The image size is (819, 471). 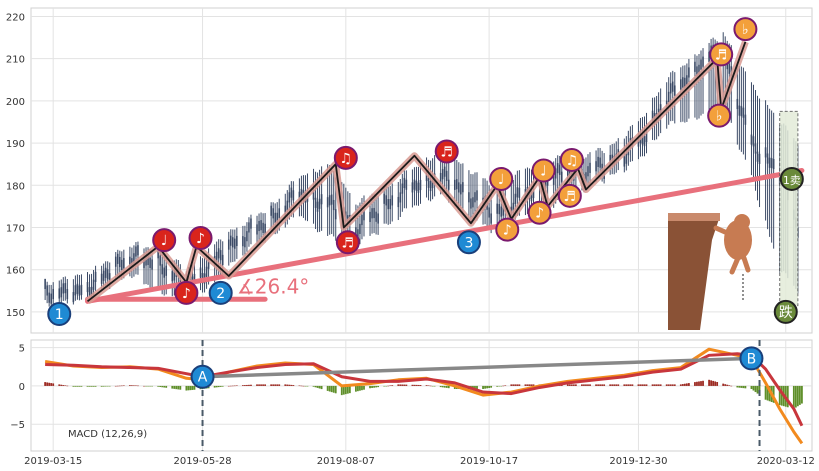 I want to click on x-tick-label: 2020-03-12, so click(x=786, y=461).